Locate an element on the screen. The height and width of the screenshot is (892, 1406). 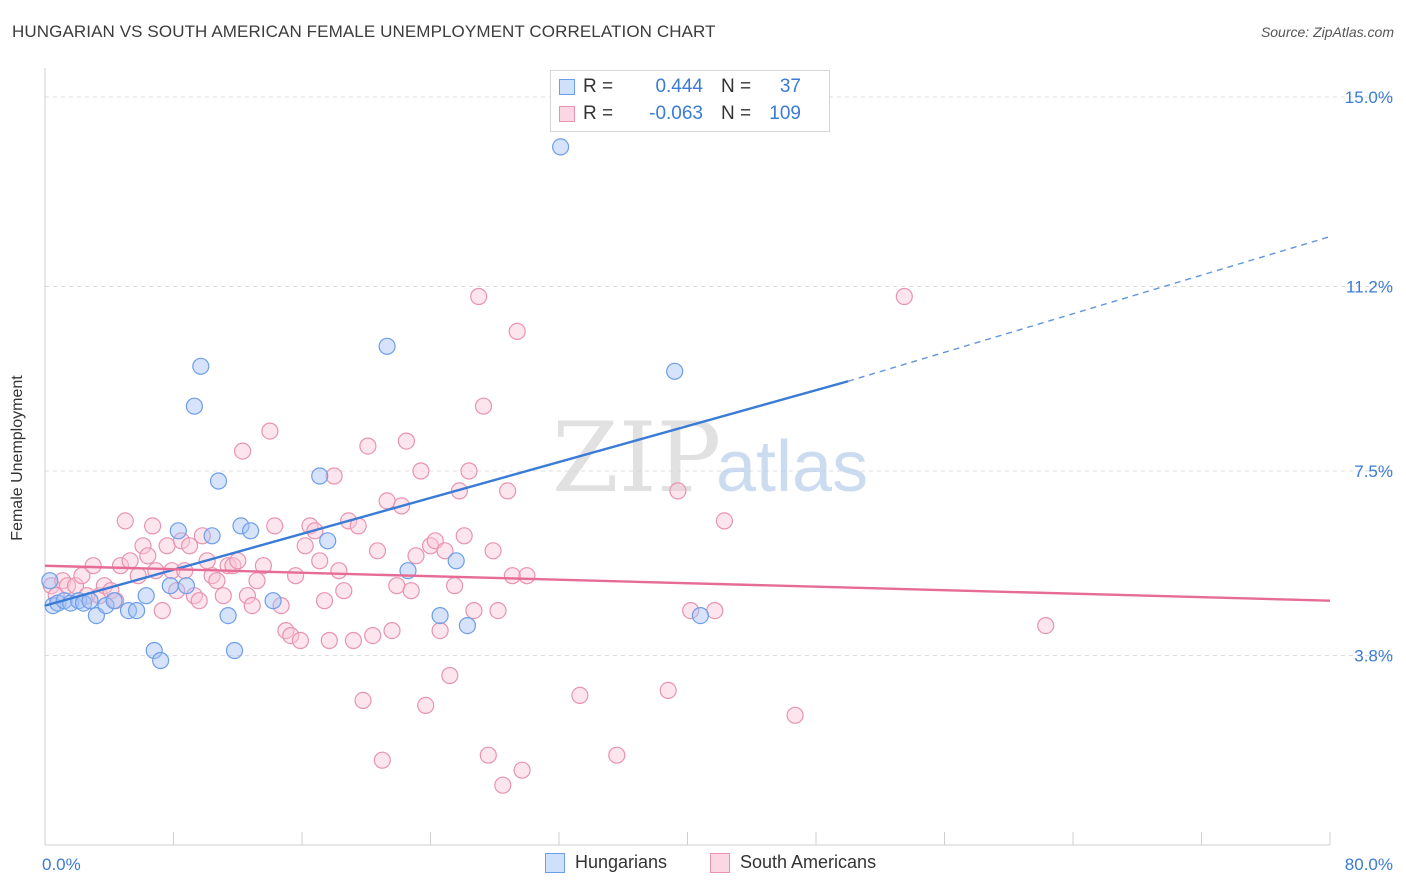
series-legend: Hungarians South Americans is located at coordinates (703, 864).